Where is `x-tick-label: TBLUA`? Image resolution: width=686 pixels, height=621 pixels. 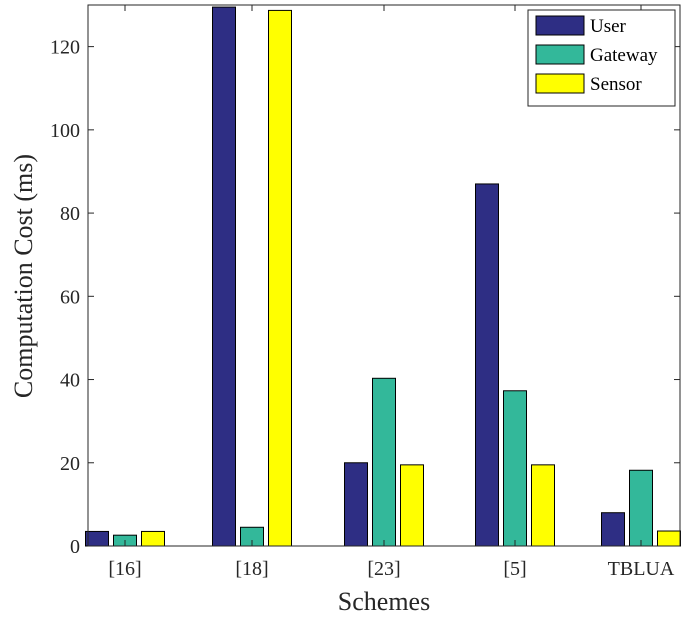 x-tick-label: TBLUA is located at coordinates (641, 569).